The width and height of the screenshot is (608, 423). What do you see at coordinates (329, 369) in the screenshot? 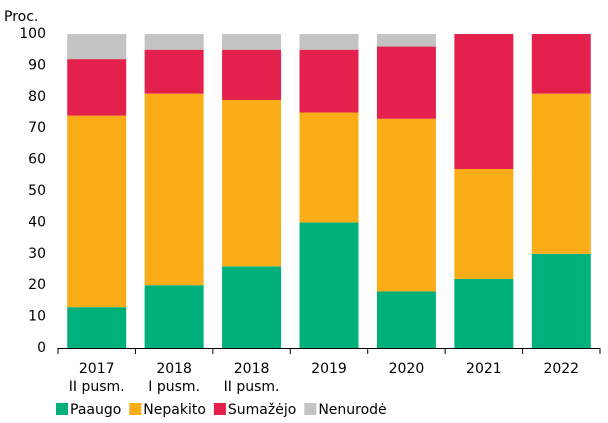
I see `x-tick-label: 2019` at bounding box center [329, 369].